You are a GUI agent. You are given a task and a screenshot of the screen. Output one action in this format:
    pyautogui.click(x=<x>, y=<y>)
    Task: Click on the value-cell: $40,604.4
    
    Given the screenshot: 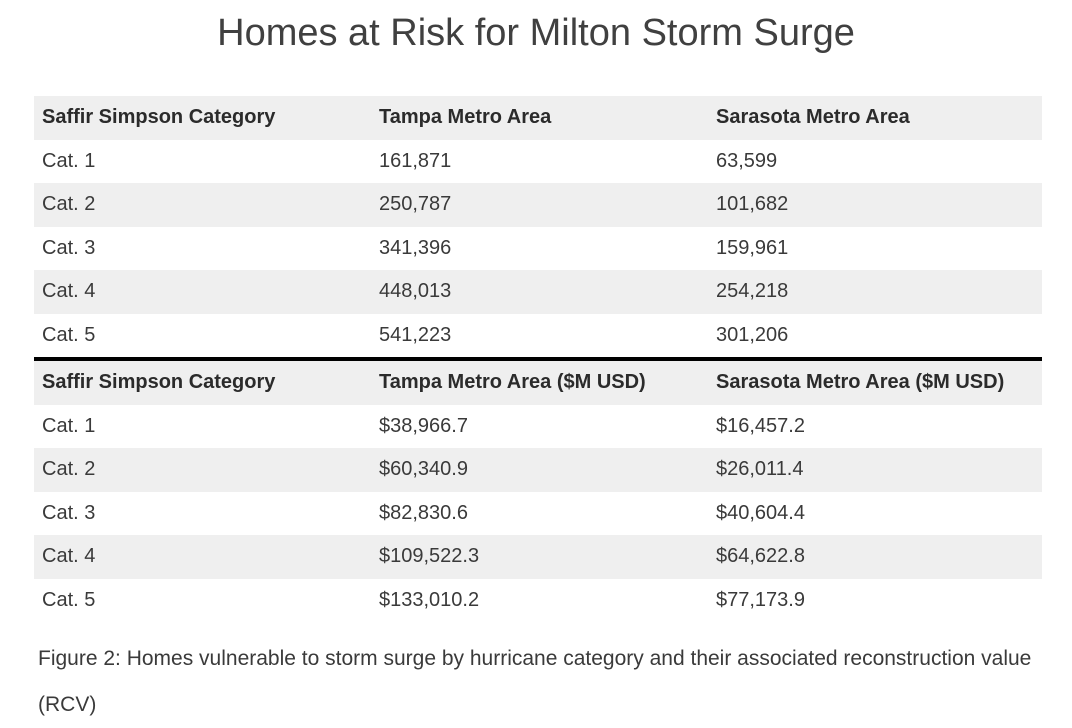 What is the action you would take?
    pyautogui.click(x=760, y=512)
    